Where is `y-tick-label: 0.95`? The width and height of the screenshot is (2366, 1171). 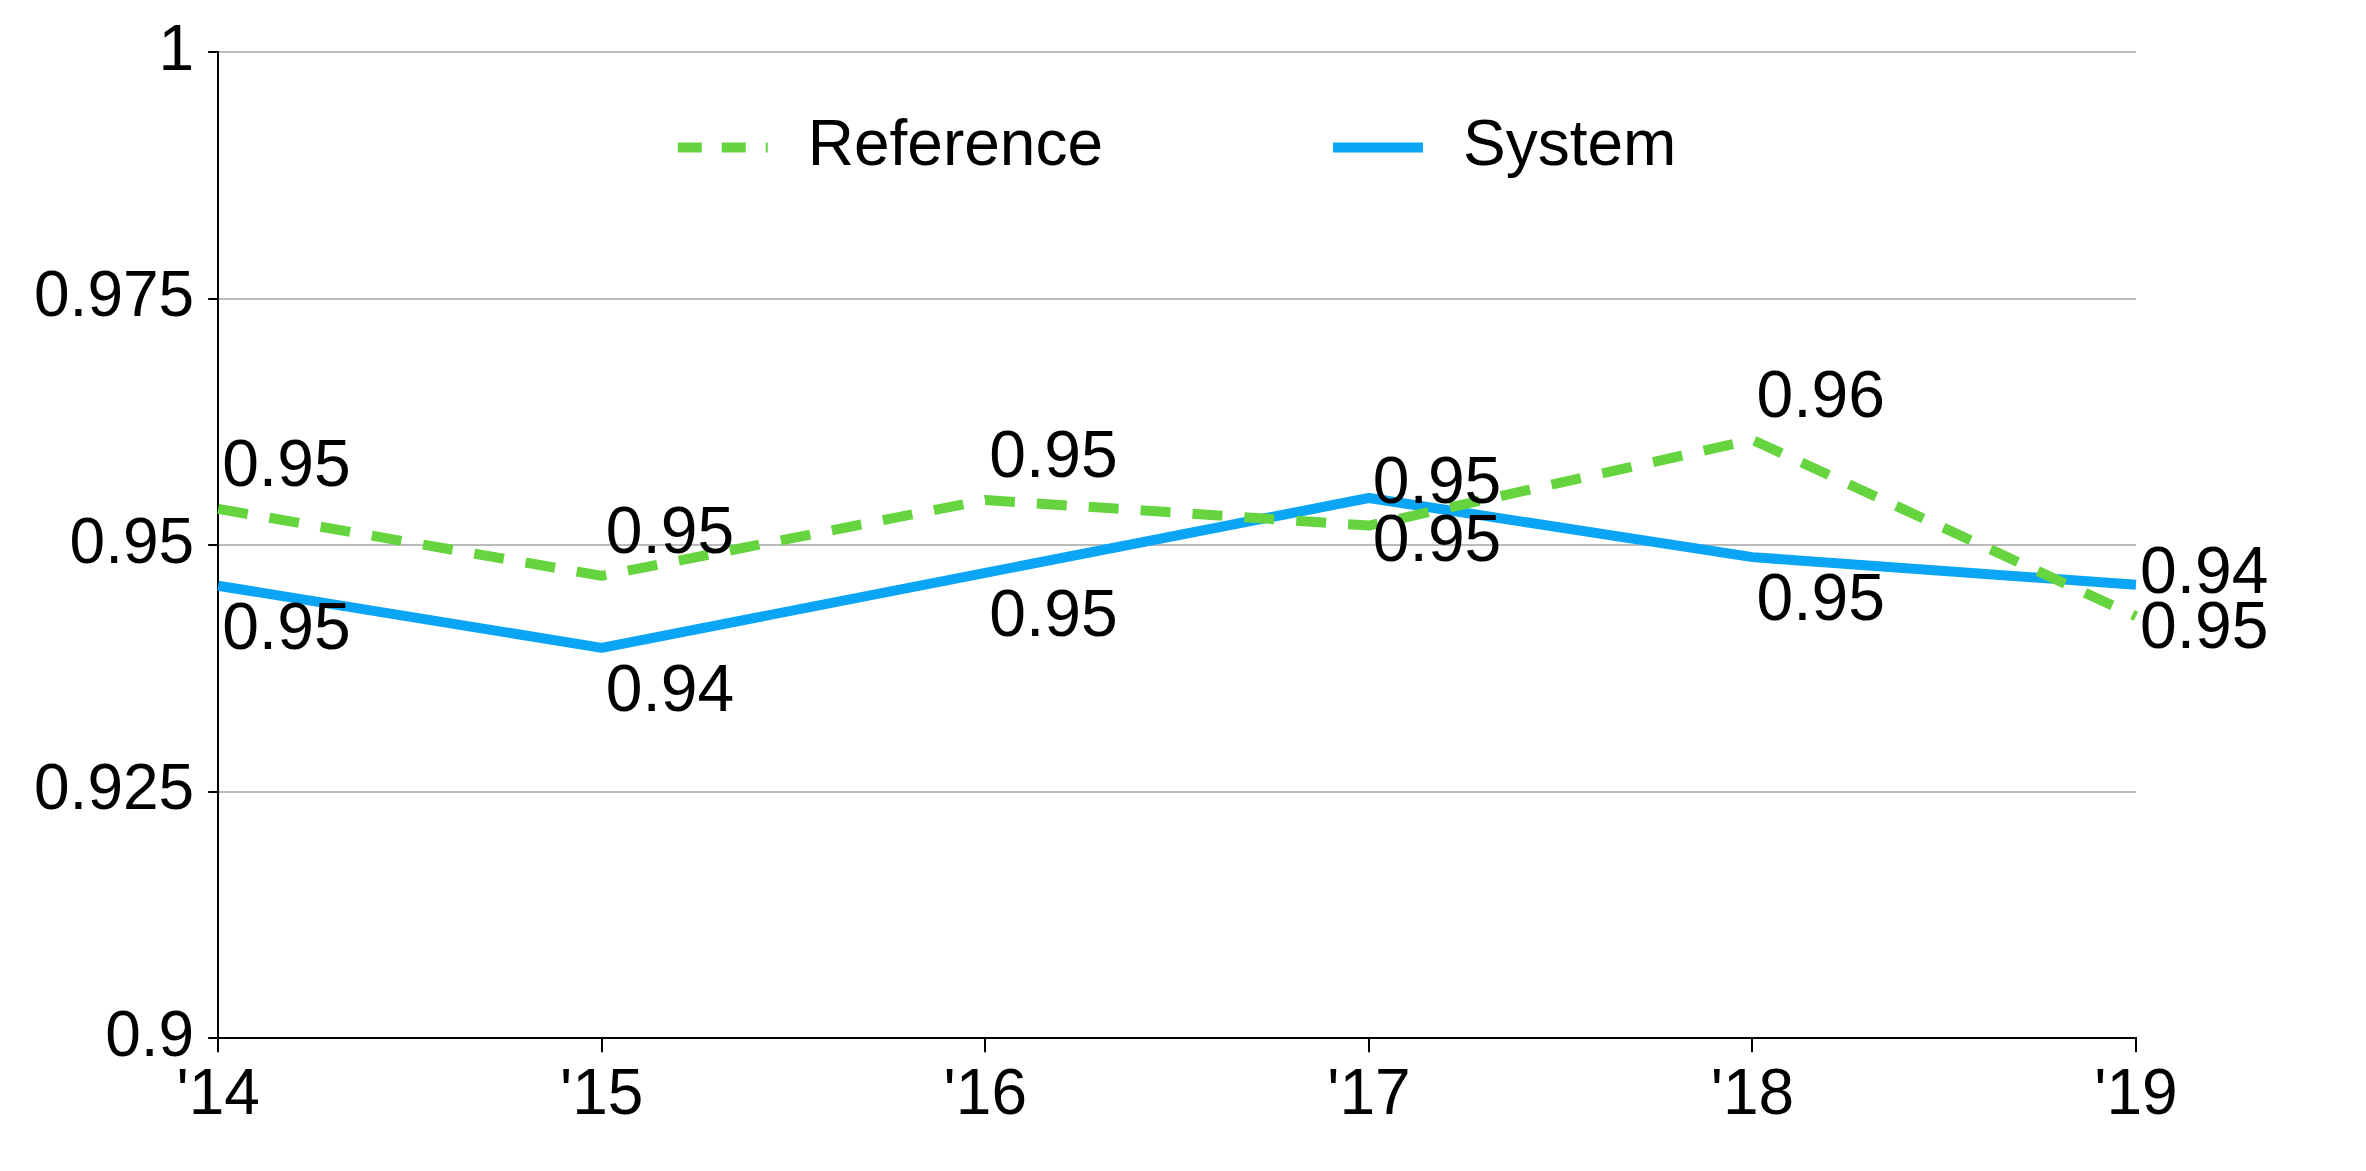
y-tick-label: 0.95 is located at coordinates (132, 540).